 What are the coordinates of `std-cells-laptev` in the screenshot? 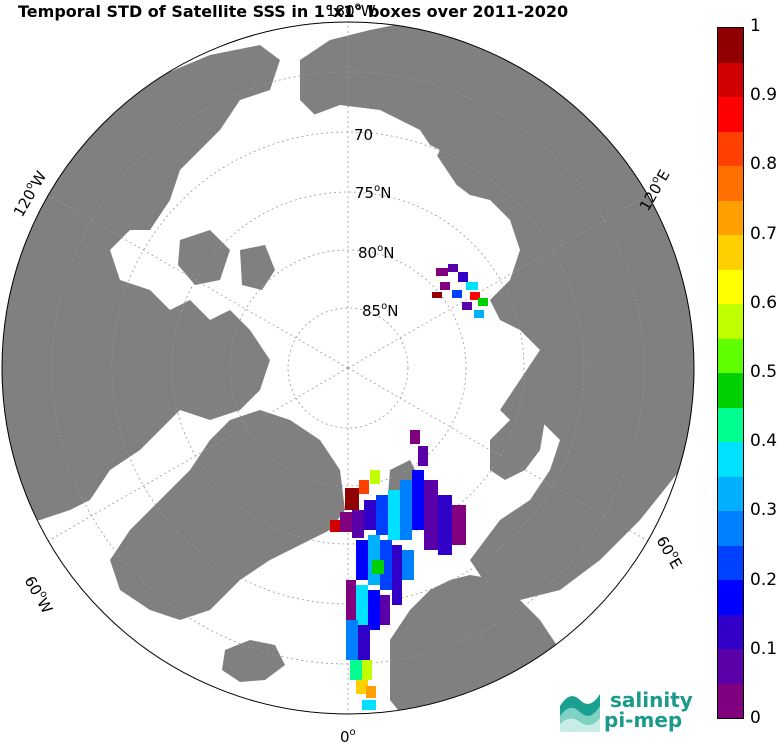 It's located at (460, 291).